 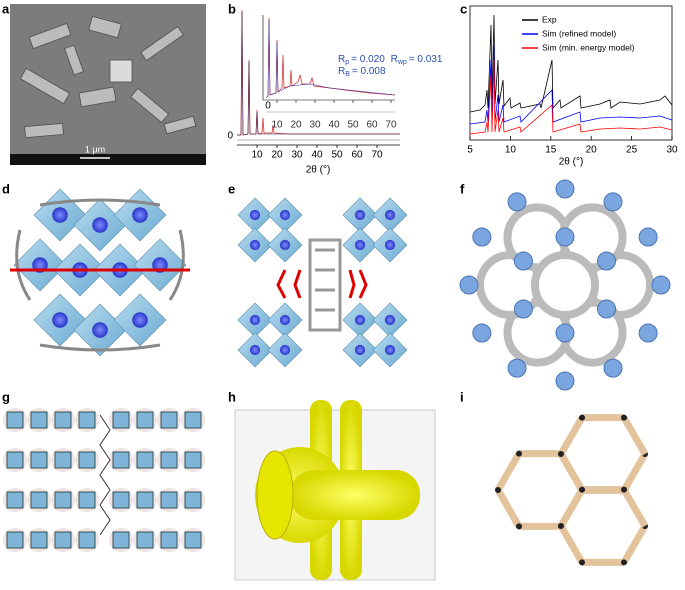 I want to click on channel-end, so click(x=275, y=495).